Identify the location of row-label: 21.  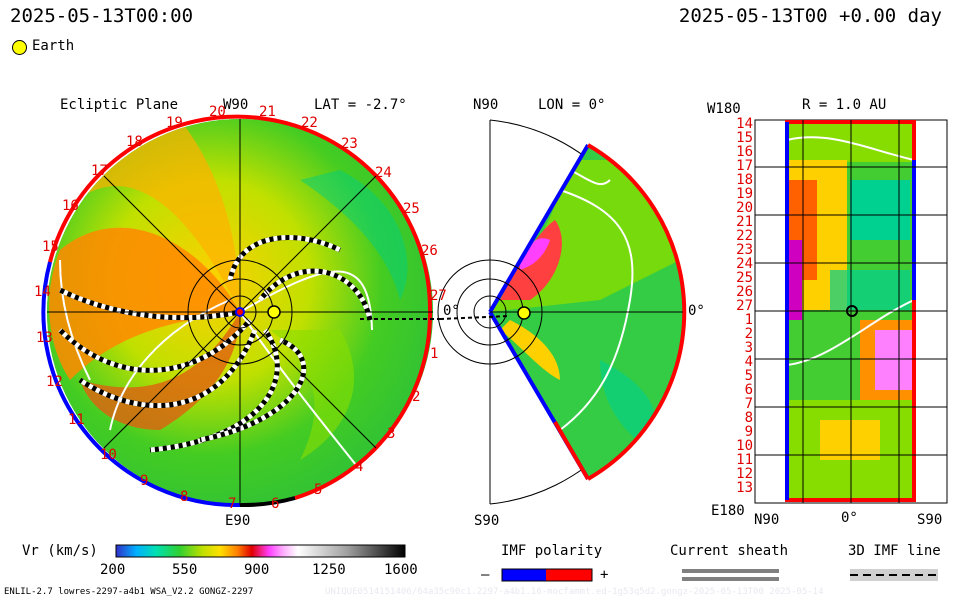
(744, 222).